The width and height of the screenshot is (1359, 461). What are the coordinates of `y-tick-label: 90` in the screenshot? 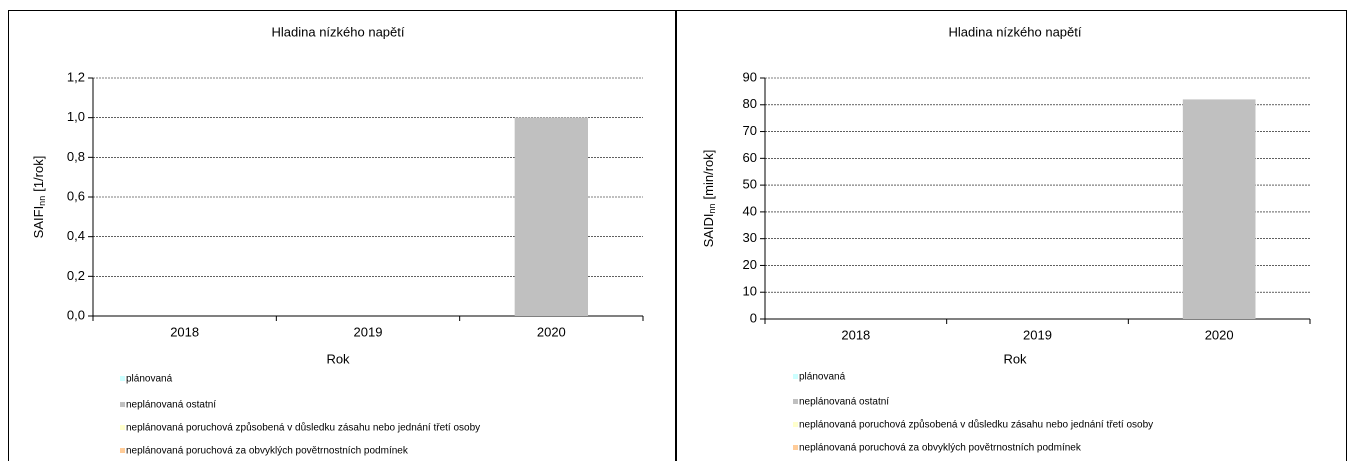 It's located at (750, 76).